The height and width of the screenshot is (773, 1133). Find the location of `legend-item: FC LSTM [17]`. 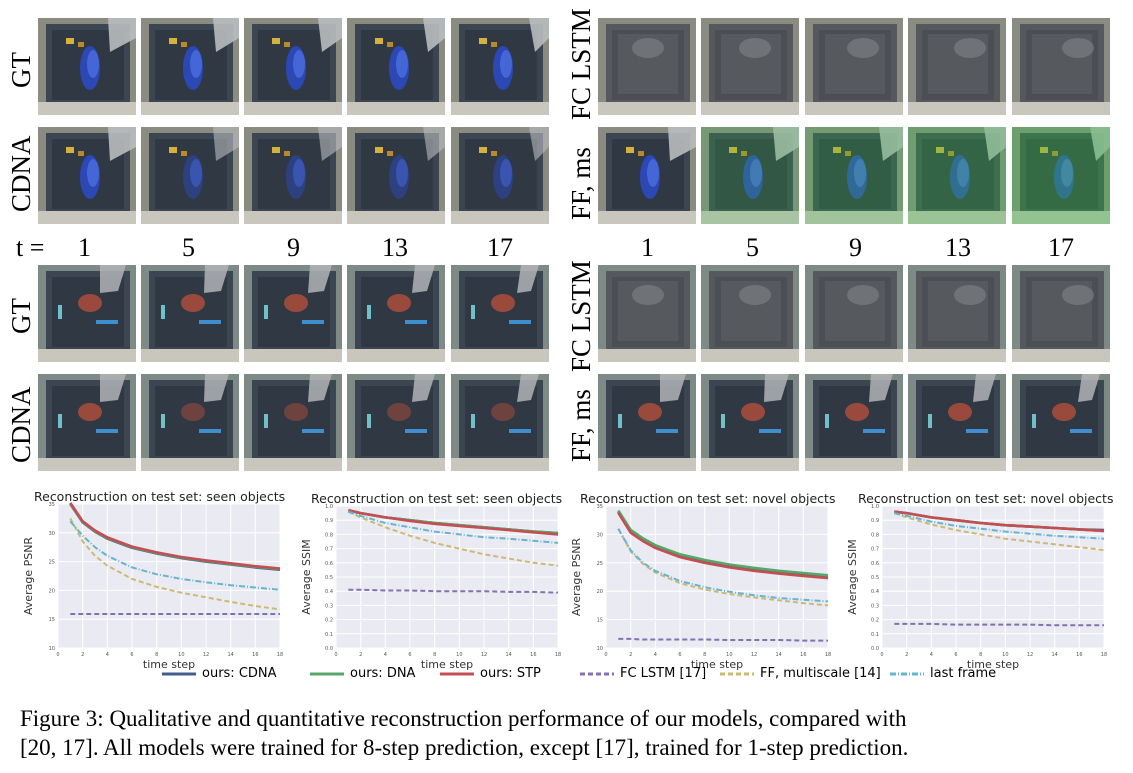

legend-item: FC LSTM [17] is located at coordinates (643, 673).